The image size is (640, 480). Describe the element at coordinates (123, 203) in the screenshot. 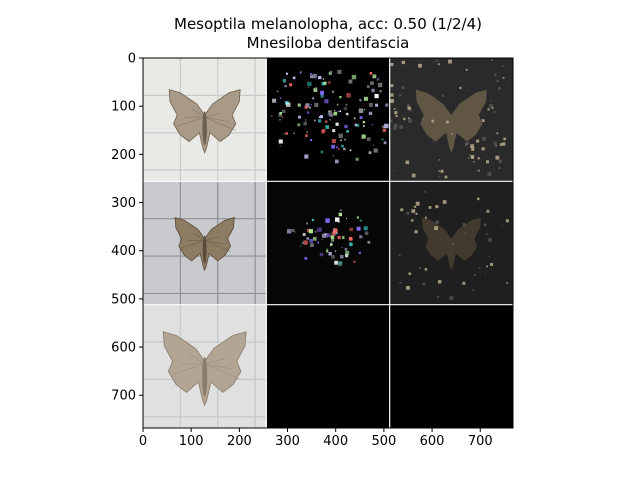

I see `y-tick-label: 300` at that location.